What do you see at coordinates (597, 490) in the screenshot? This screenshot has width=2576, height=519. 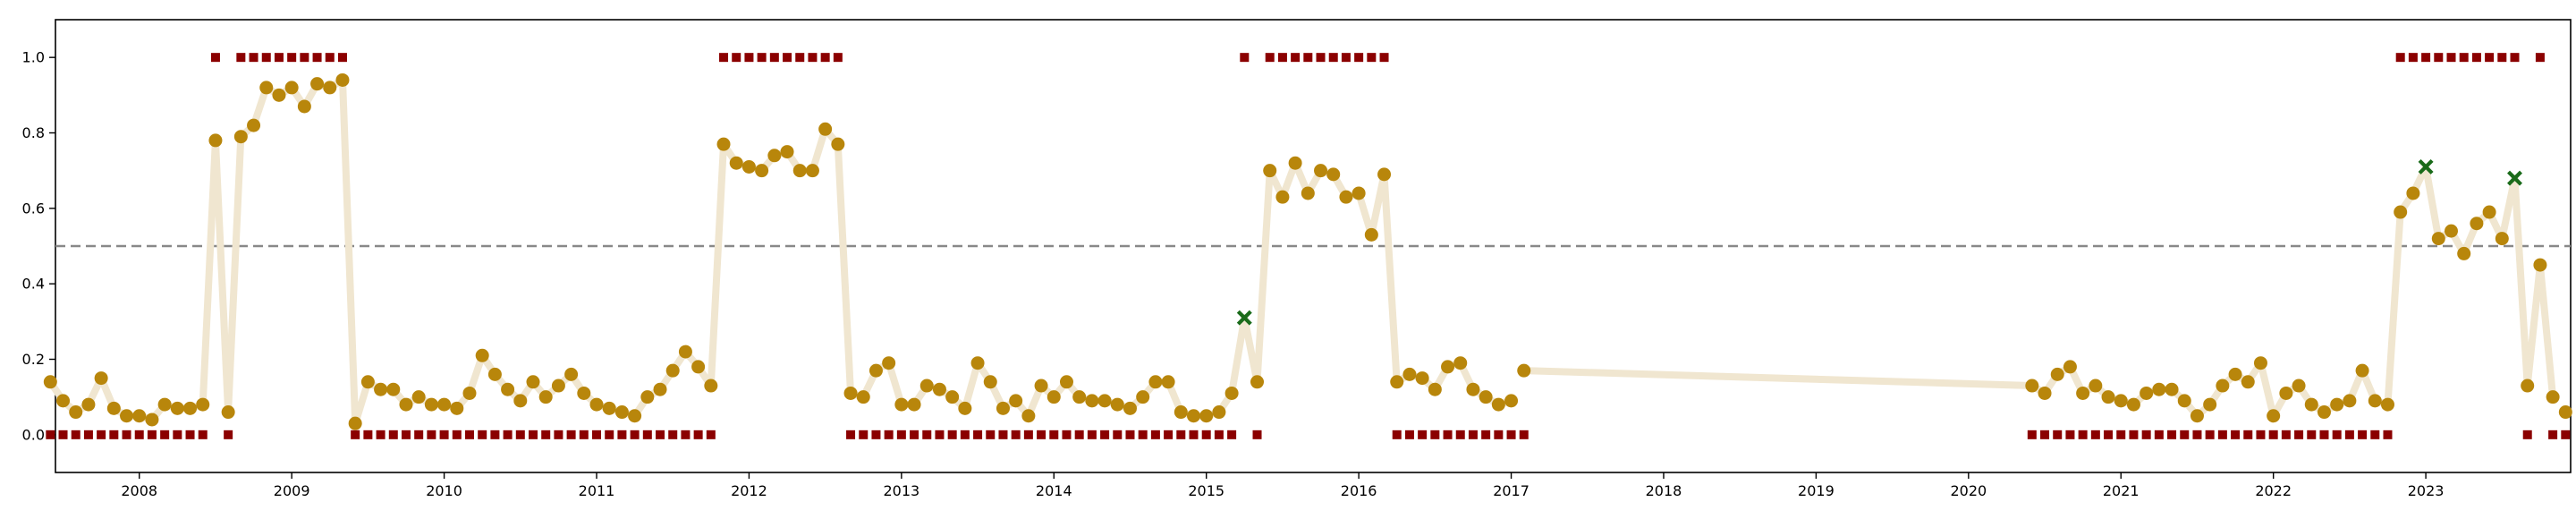 I see `x-tick-label: 2011` at bounding box center [597, 490].